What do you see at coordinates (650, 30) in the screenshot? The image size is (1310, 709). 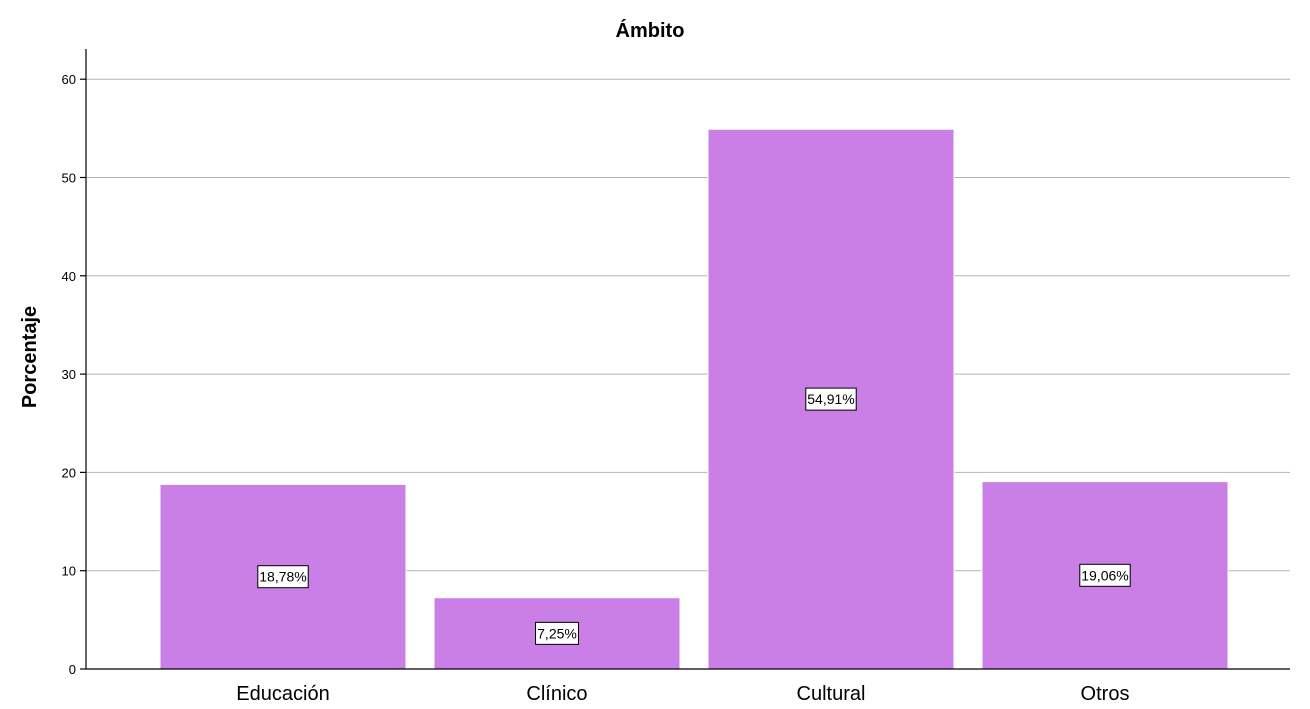 I see `chart-title: Ámbito` at bounding box center [650, 30].